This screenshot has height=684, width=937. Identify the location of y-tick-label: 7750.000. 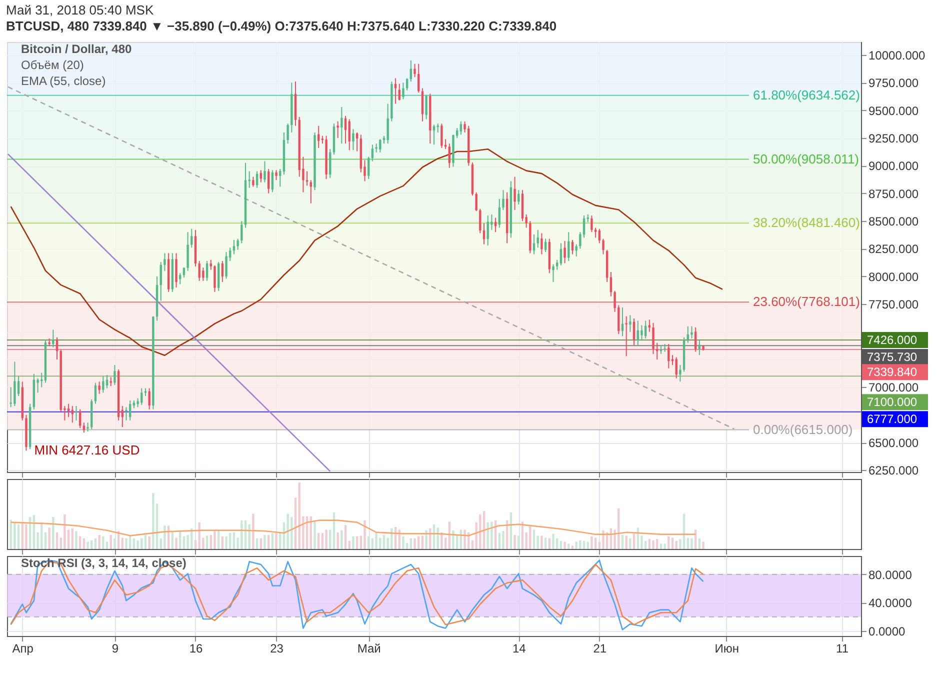
(893, 305).